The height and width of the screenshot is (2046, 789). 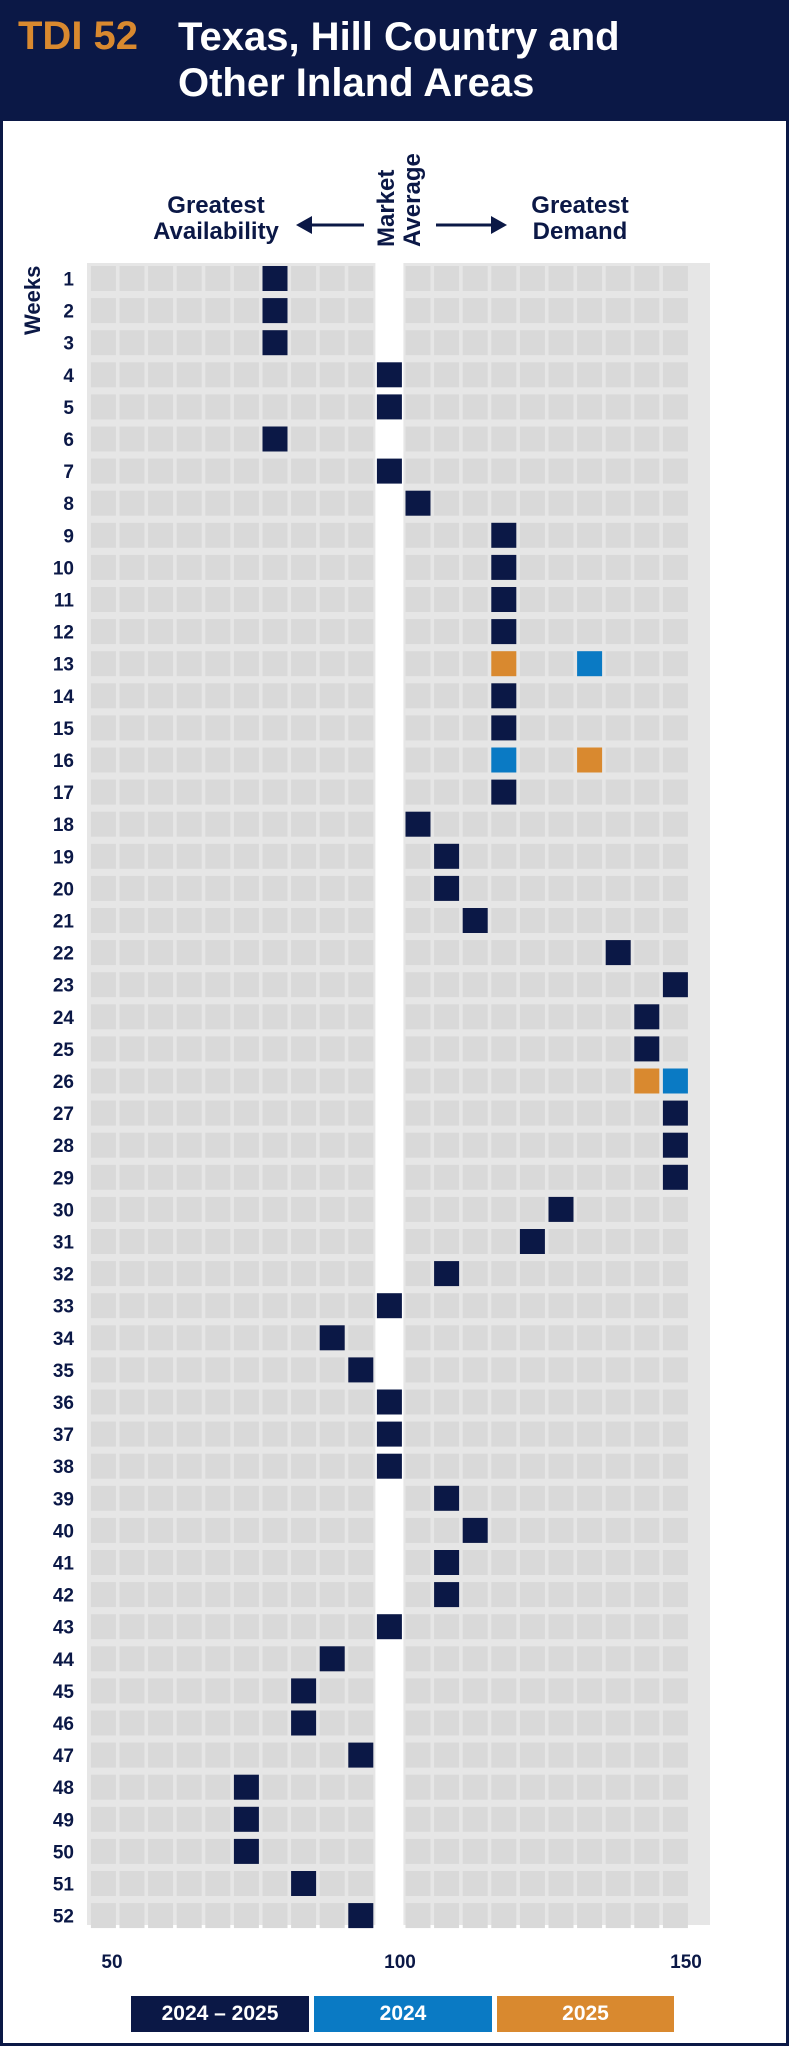 I want to click on week-label: 13, so click(x=63, y=665).